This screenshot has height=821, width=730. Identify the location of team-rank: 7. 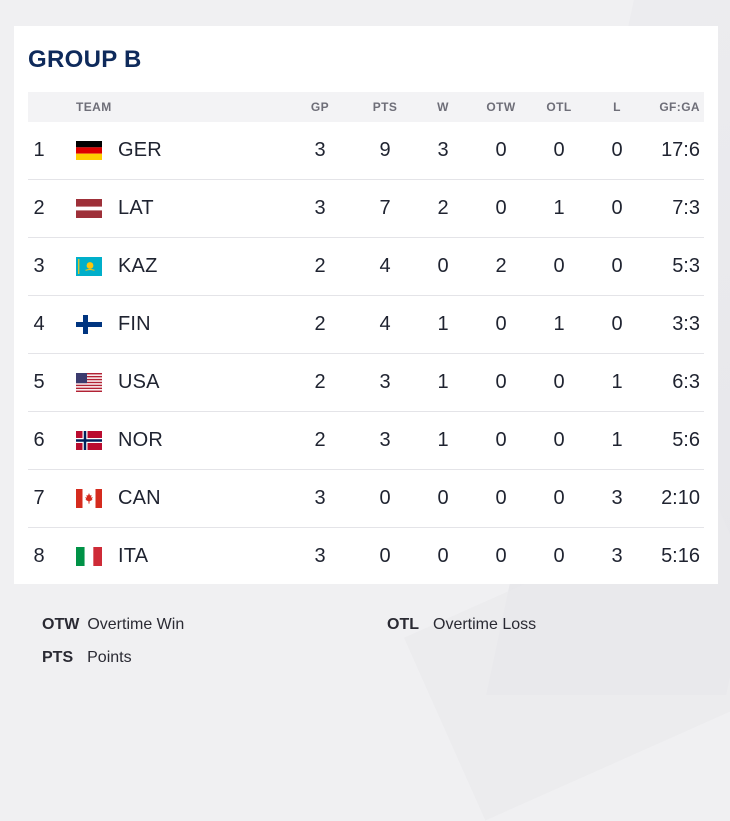
(39, 498).